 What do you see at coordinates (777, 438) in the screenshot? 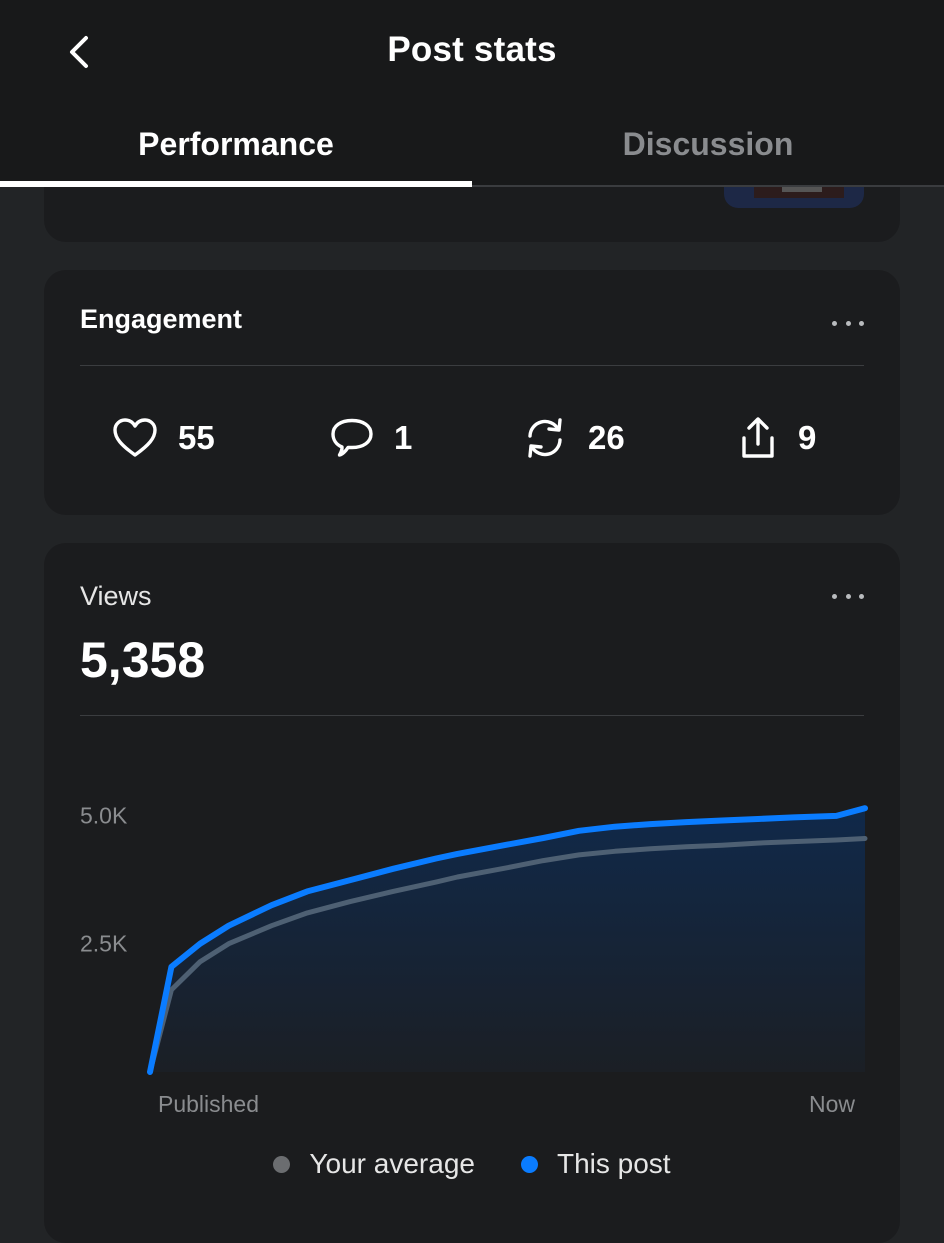
I see `shares-metric: 9` at bounding box center [777, 438].